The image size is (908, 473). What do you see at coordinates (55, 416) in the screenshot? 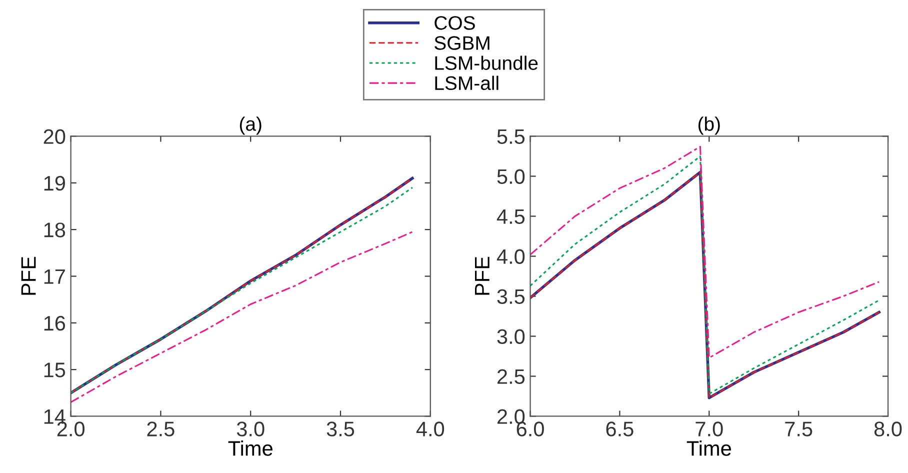
I see `y-tick-label: 14` at bounding box center [55, 416].